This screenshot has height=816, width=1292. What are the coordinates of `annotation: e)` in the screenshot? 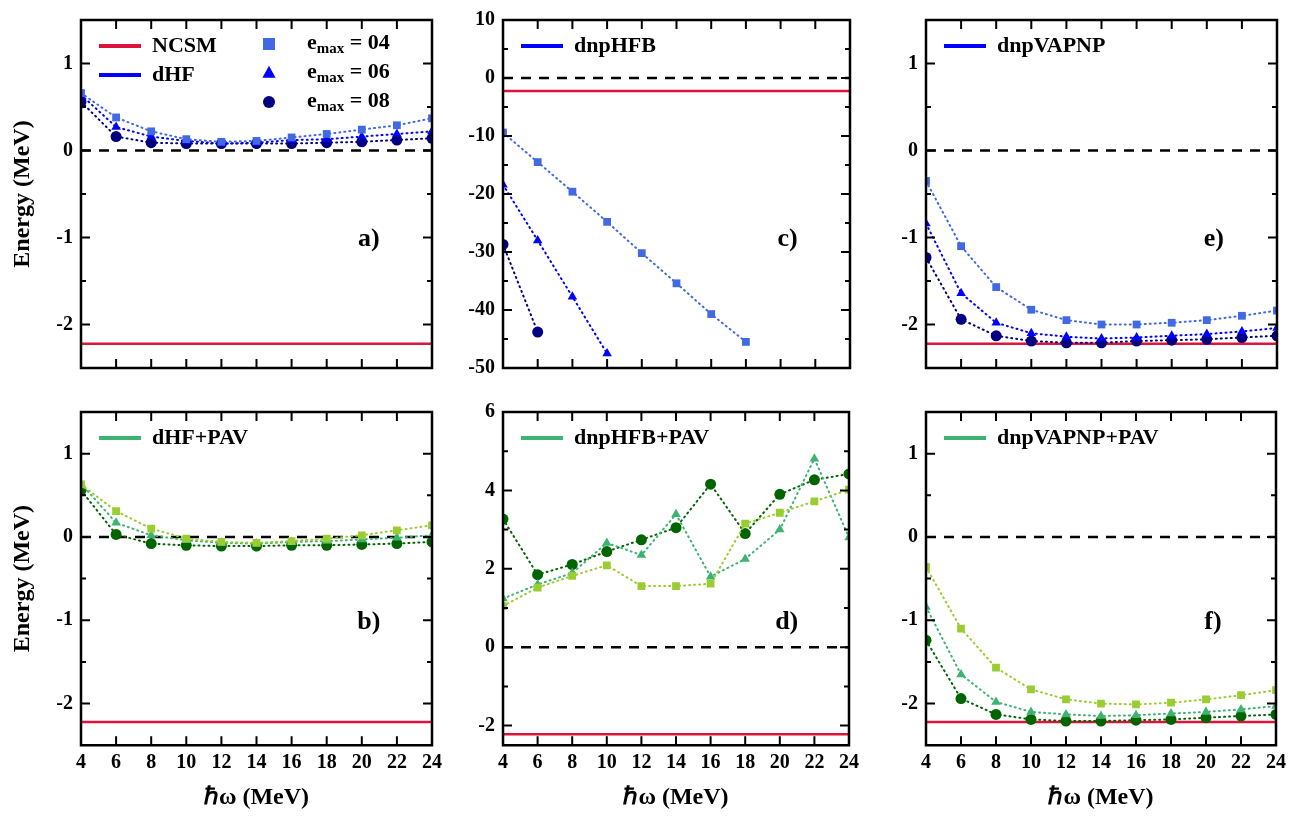 It's located at (1213, 237).